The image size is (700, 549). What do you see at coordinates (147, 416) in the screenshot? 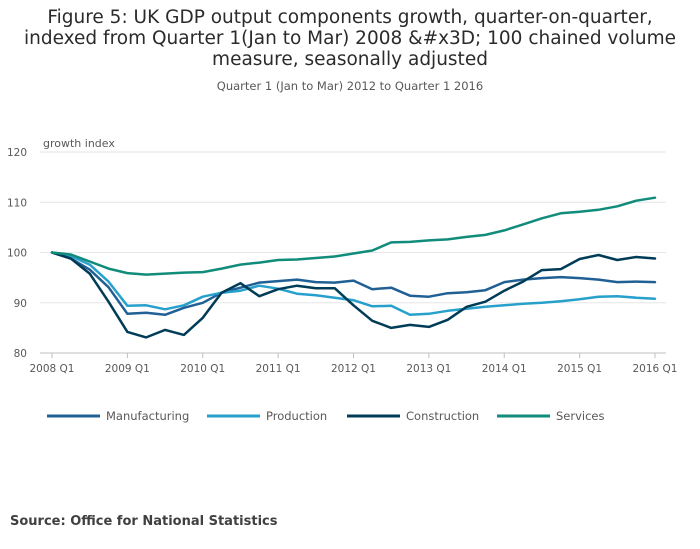
I see `legend-label-manufacturing: Manufacturing` at bounding box center [147, 416].